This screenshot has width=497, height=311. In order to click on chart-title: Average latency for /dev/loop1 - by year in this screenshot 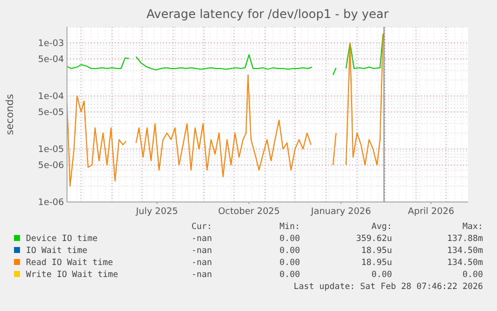, I will do `click(267, 14)`.